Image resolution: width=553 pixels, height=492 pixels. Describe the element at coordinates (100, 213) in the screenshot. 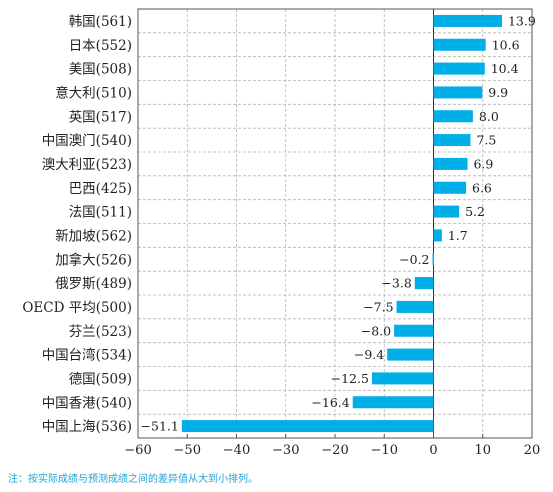

I see `category-label: 法国(511)` at that location.